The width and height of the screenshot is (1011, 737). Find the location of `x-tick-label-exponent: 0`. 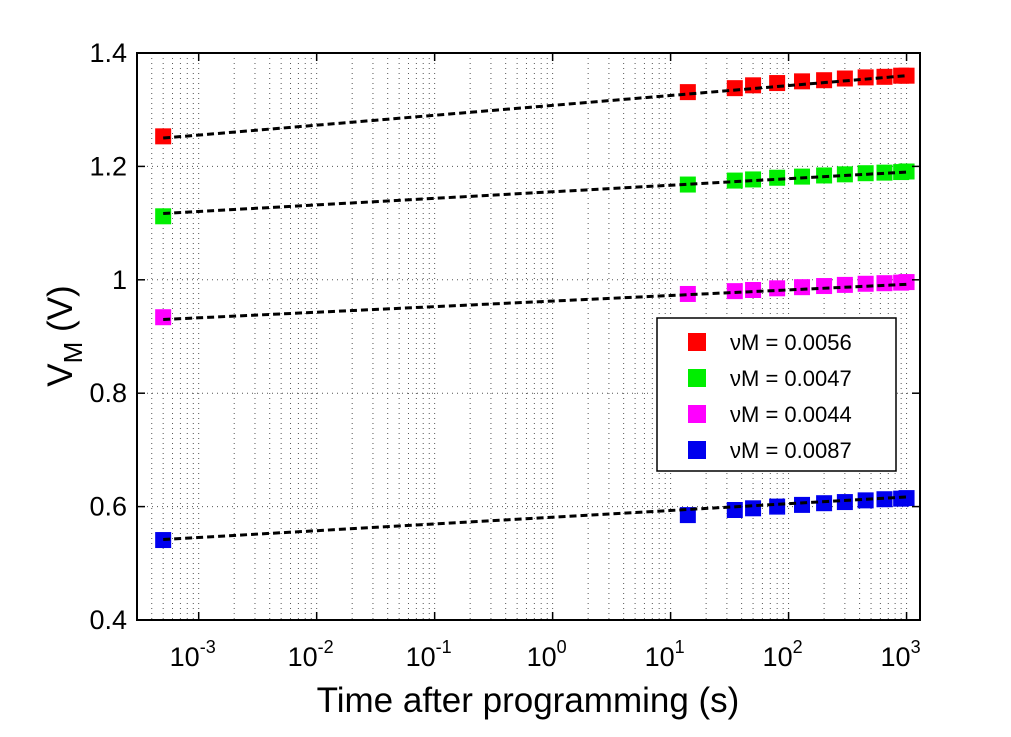

x-tick-label-exponent: 0 is located at coordinates (562, 647).